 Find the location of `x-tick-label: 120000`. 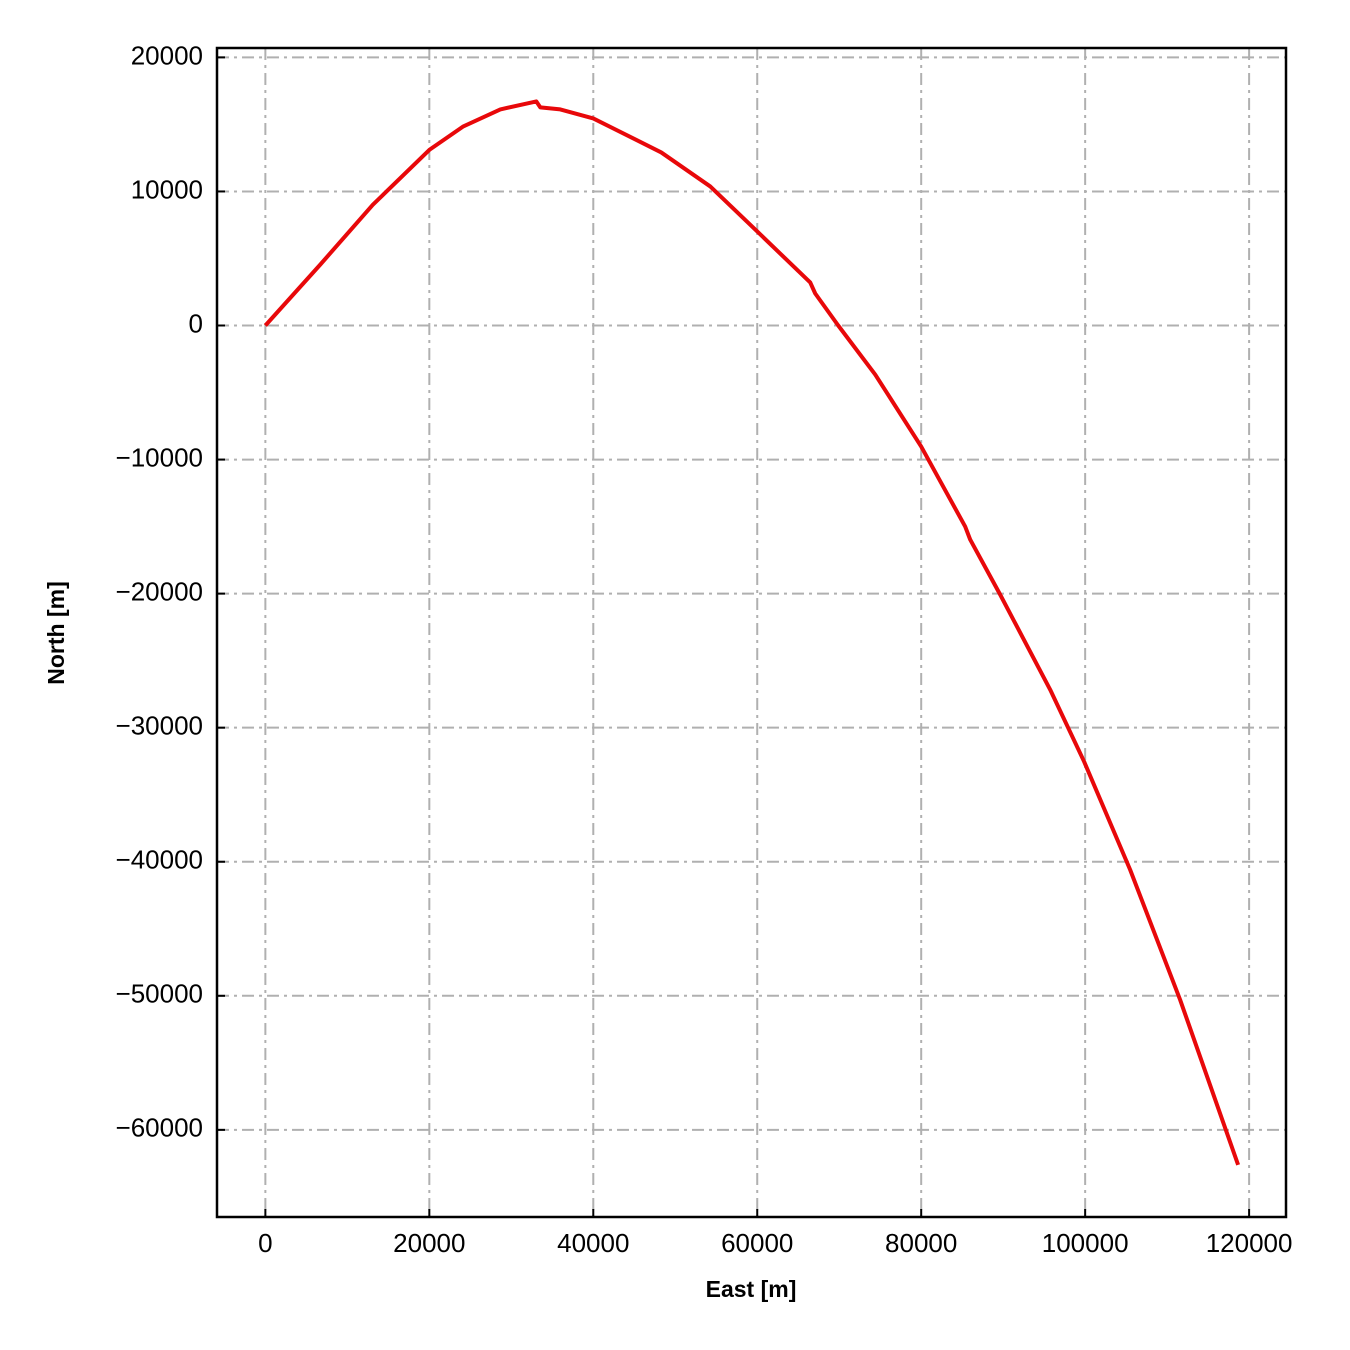

x-tick-label: 120000 is located at coordinates (1249, 1243).